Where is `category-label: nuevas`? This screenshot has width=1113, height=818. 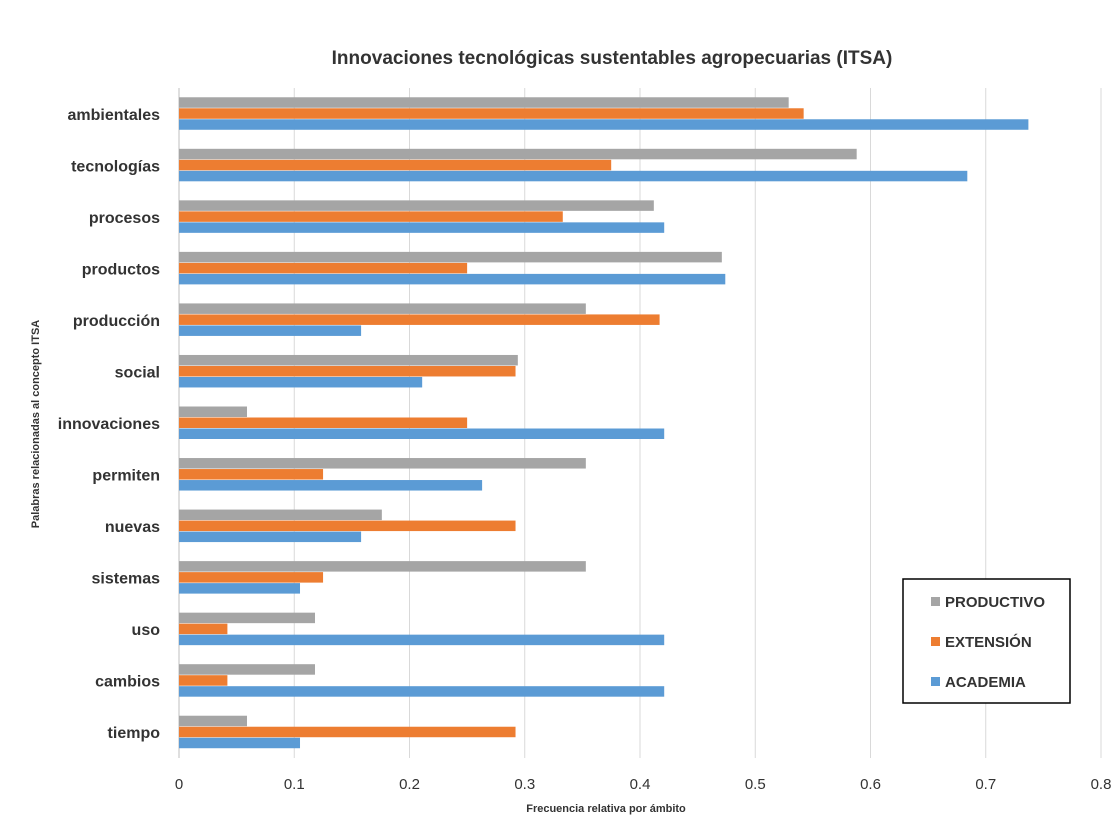
category-label: nuevas is located at coordinates (132, 527).